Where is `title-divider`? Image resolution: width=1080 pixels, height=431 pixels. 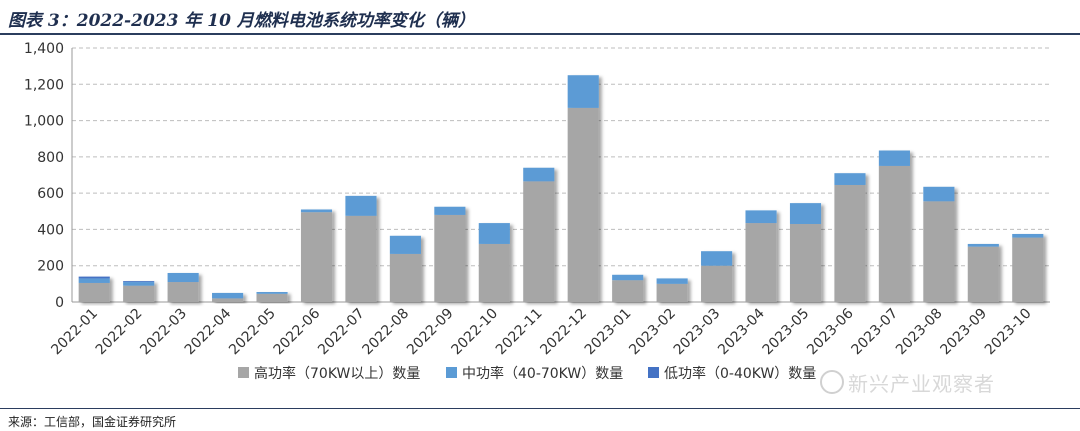
title-divider is located at coordinates (540, 34).